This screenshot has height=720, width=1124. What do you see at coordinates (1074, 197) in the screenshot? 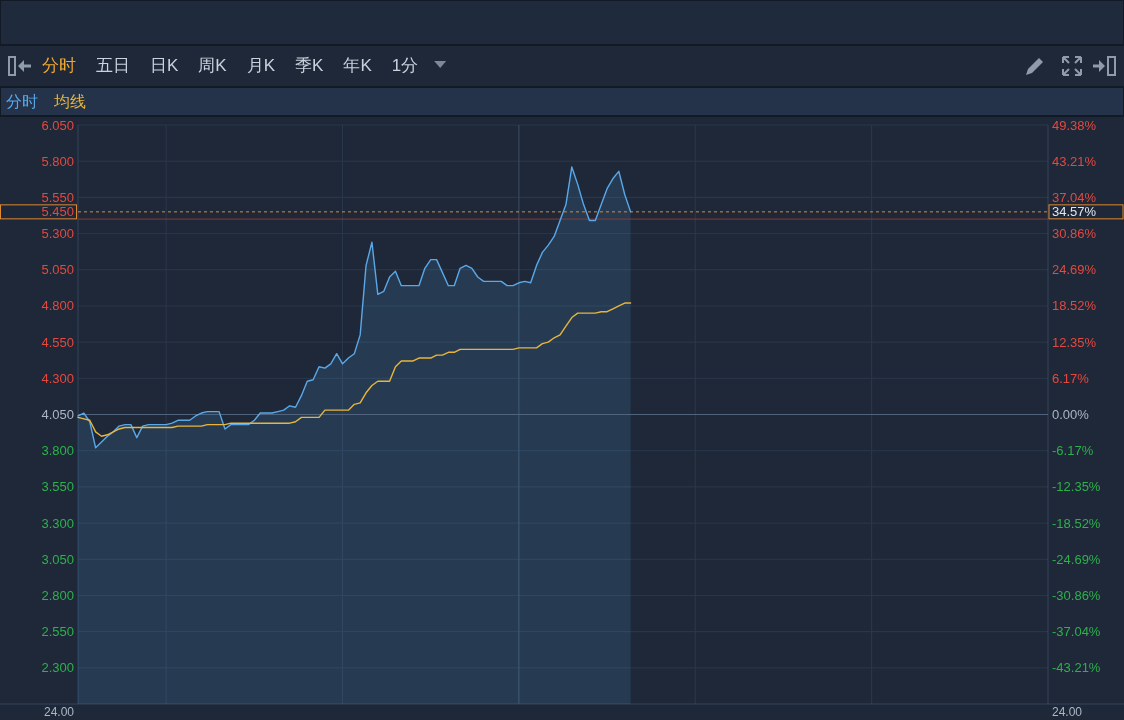
I see `y2-tick-label: 37.04%` at bounding box center [1074, 197].